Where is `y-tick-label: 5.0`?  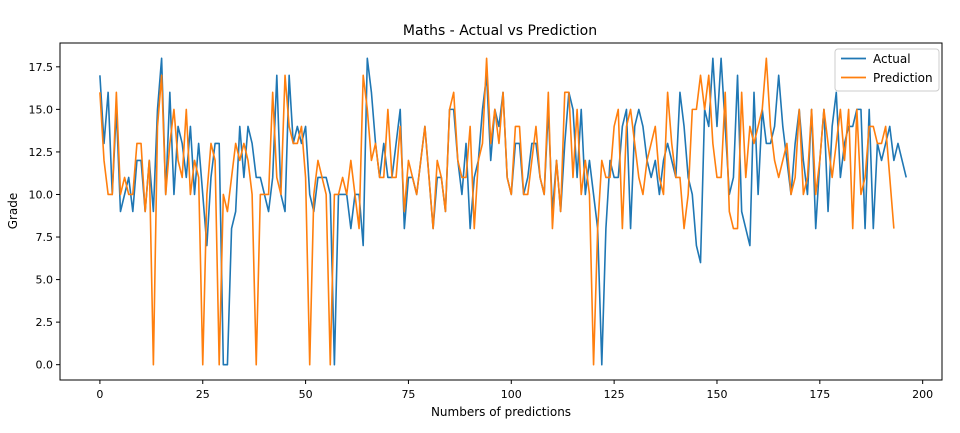
y-tick-label: 5.0 is located at coordinates (45, 280).